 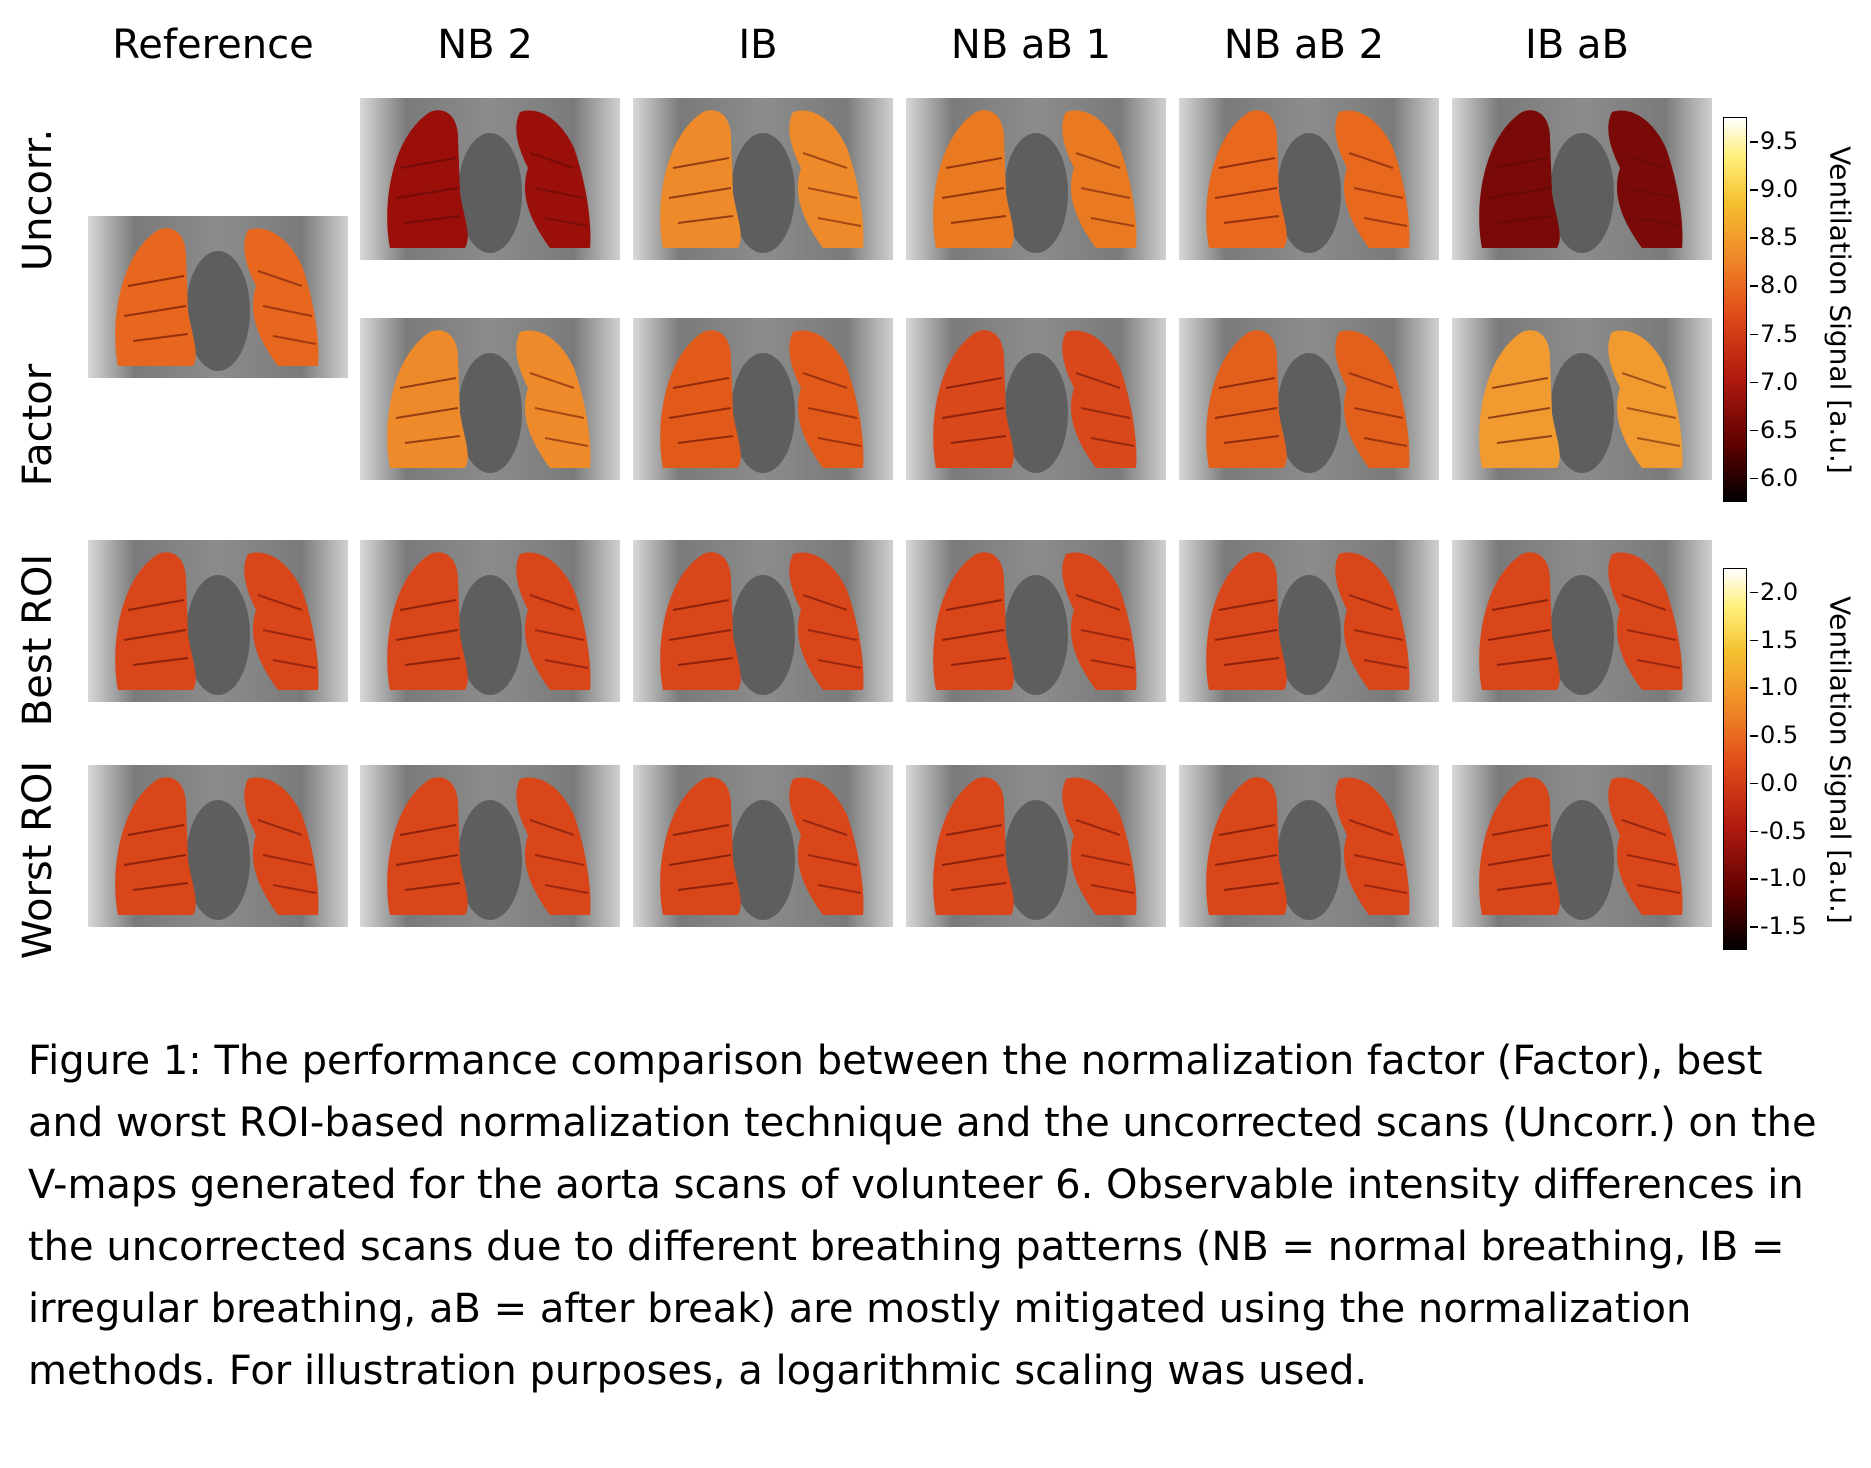 What do you see at coordinates (485, 45) in the screenshot?
I see `column-header-nb2: NB 2` at bounding box center [485, 45].